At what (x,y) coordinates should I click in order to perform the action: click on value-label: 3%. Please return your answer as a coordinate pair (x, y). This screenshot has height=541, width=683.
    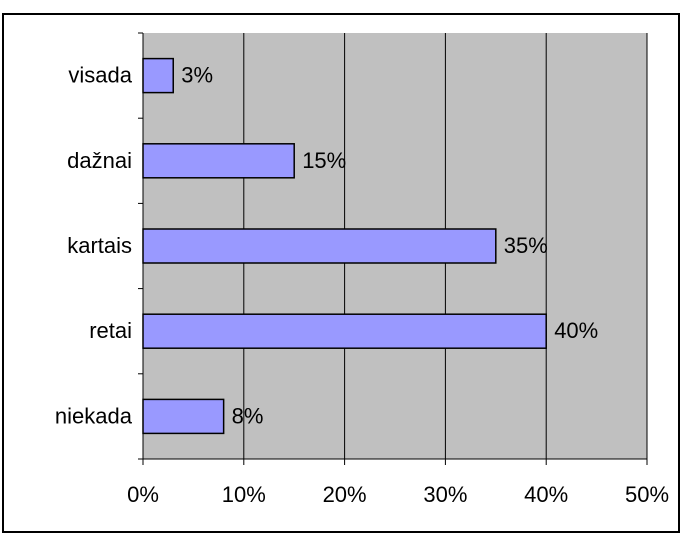
    Looking at the image, I should click on (197, 75).